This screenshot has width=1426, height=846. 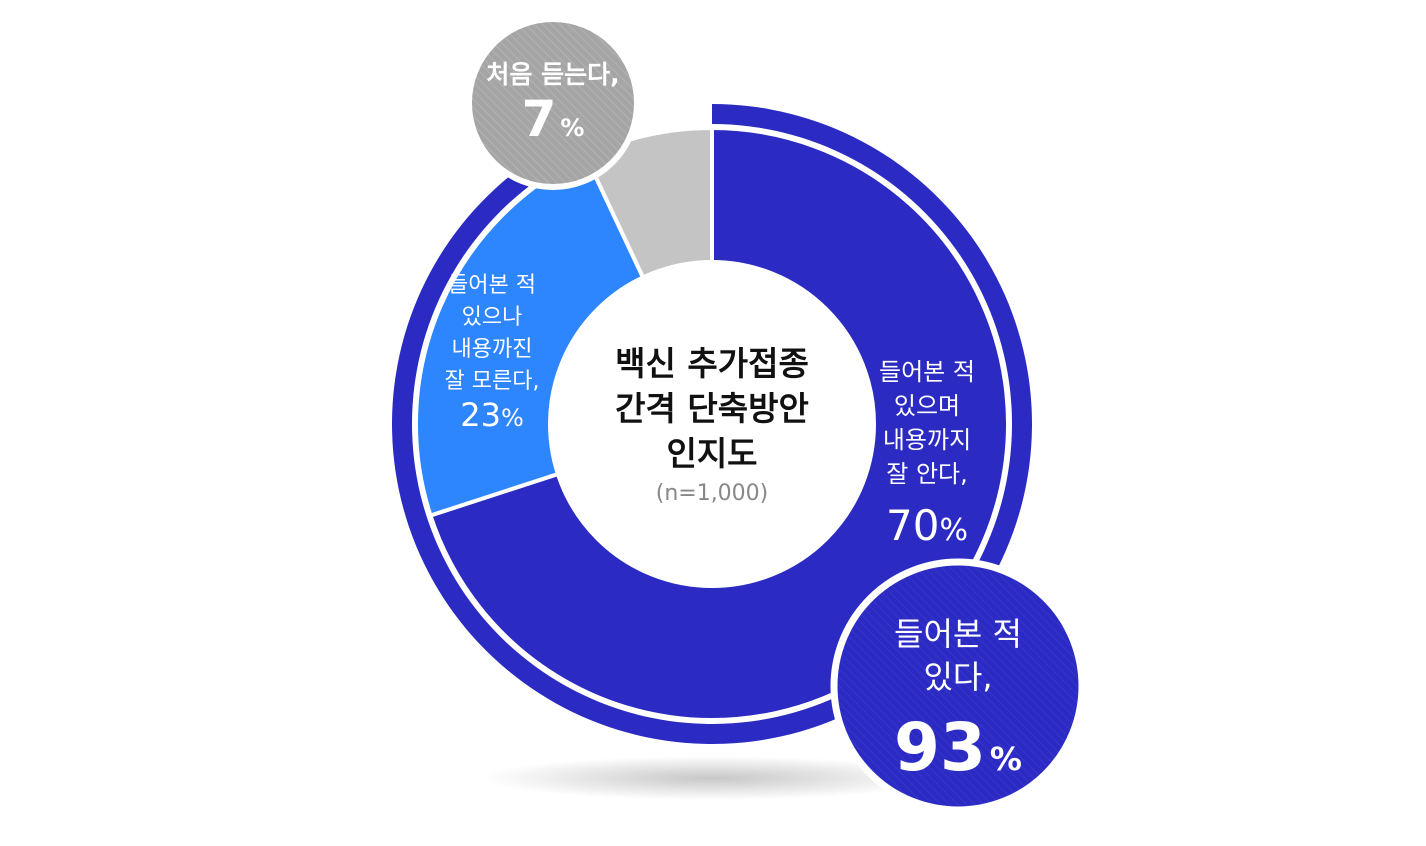 What do you see at coordinates (927, 372) in the screenshot?
I see `label-known-well-line: 들어본 적` at bounding box center [927, 372].